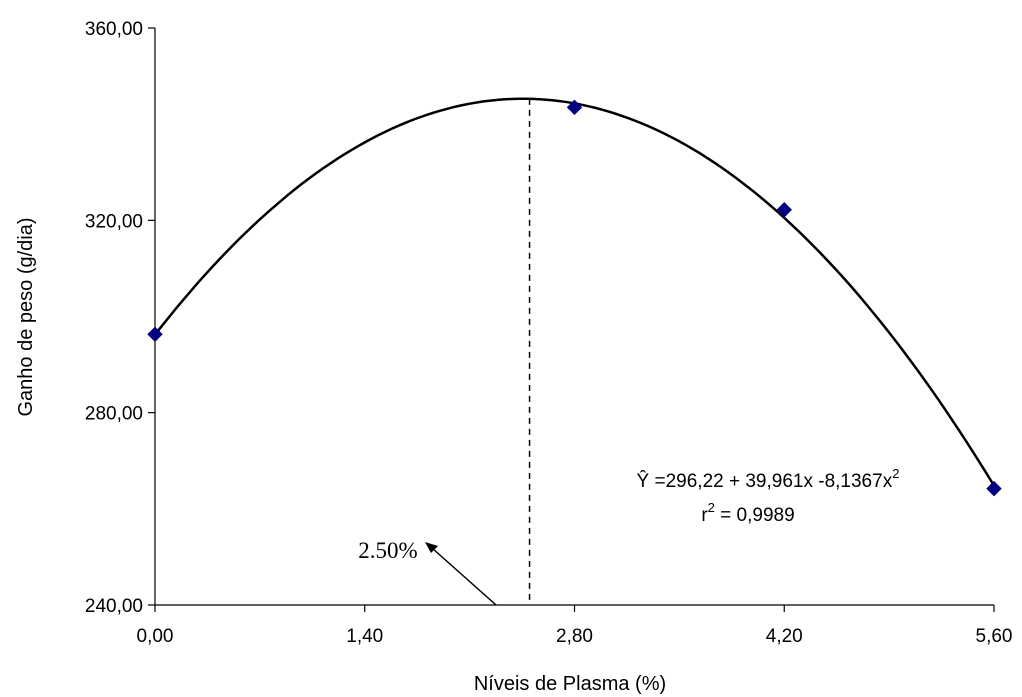 Image resolution: width=1022 pixels, height=697 pixels. Describe the element at coordinates (765, 481) in the screenshot. I see `regression-equation-main: Ŷ =296,22 + 39,961x -8,1367x` at that location.